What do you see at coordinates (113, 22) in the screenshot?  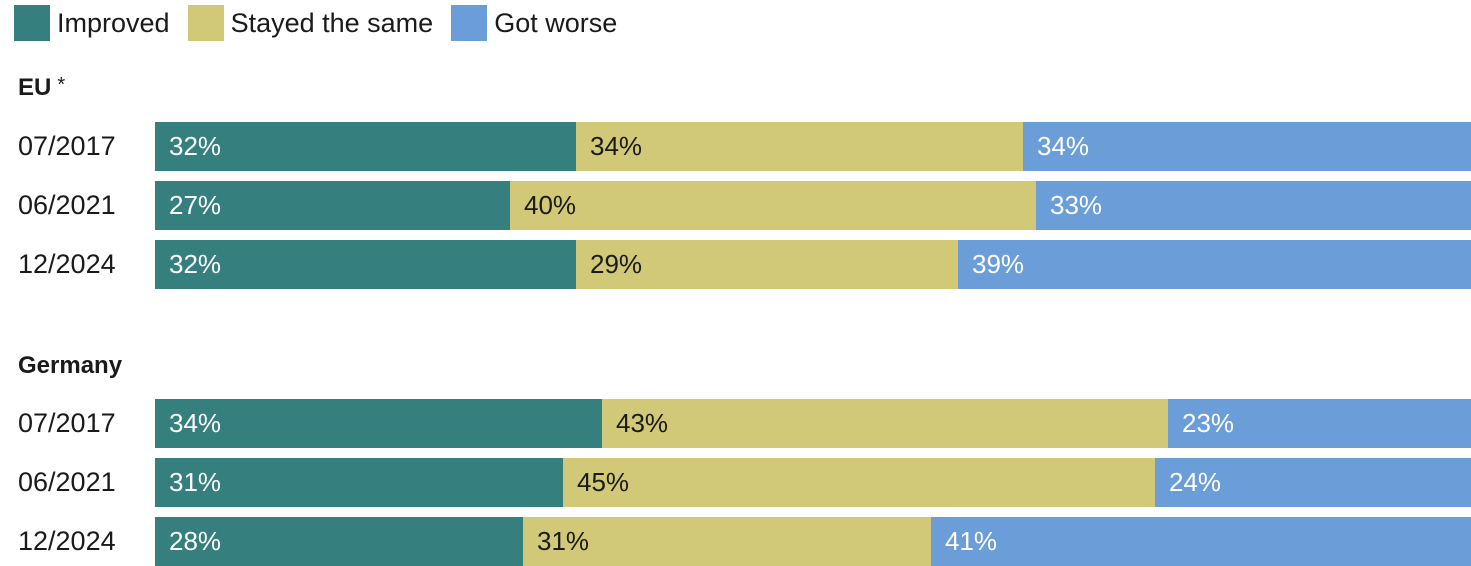 I see `legend-label-improved: Improved` at bounding box center [113, 22].